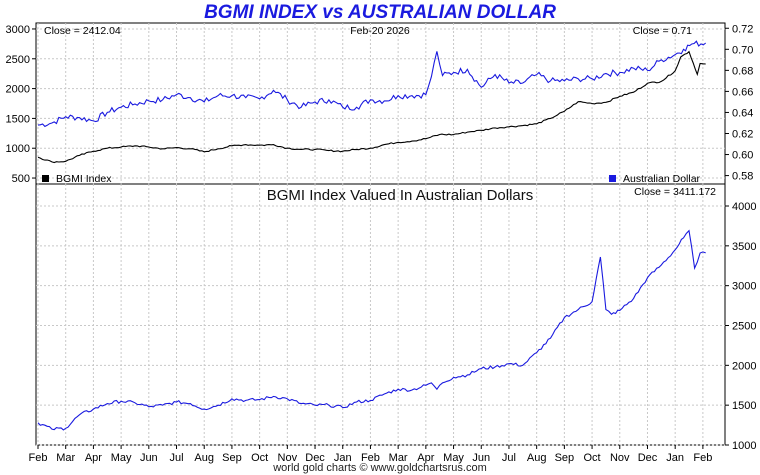  Describe the element at coordinates (18, 149) in the screenshot. I see `left-y-tick-label: 1000` at that location.